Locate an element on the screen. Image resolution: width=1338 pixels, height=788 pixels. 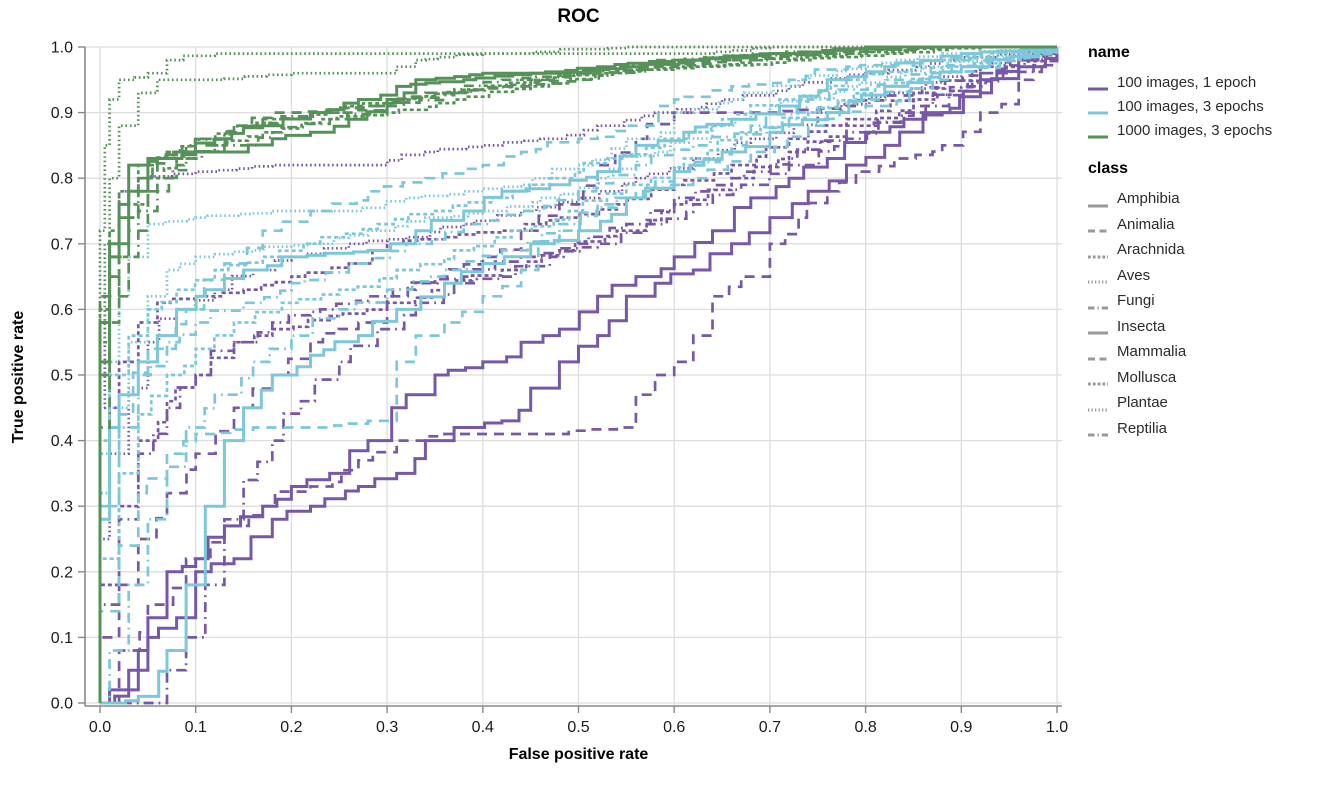
x-tick-label: 0.8 is located at coordinates (865, 727).